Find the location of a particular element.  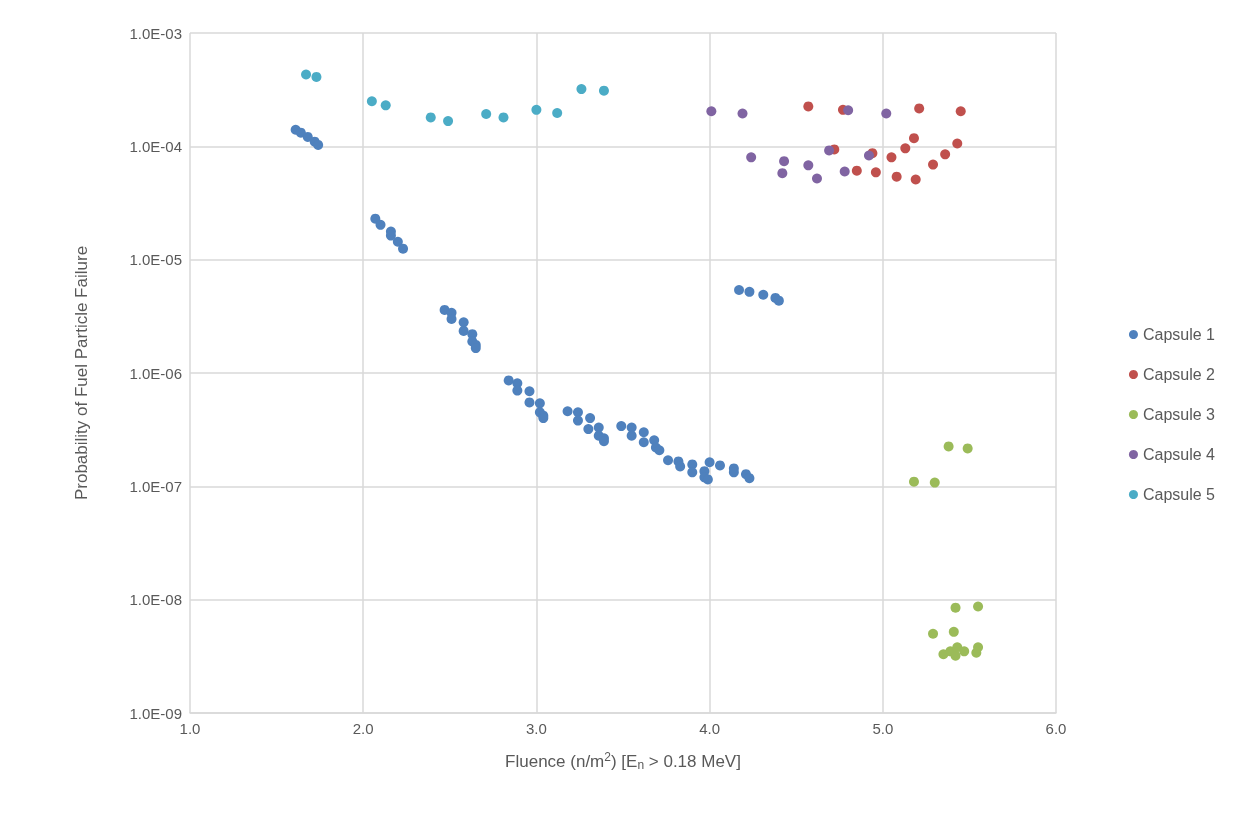

y-axis-title: Probability of Fuel Particle Failure is located at coordinates (81, 373).